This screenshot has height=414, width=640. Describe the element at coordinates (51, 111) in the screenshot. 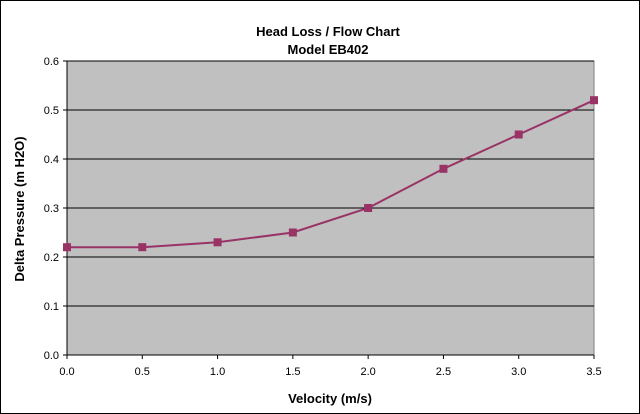

I see `y-tick-label: 0.5` at that location.